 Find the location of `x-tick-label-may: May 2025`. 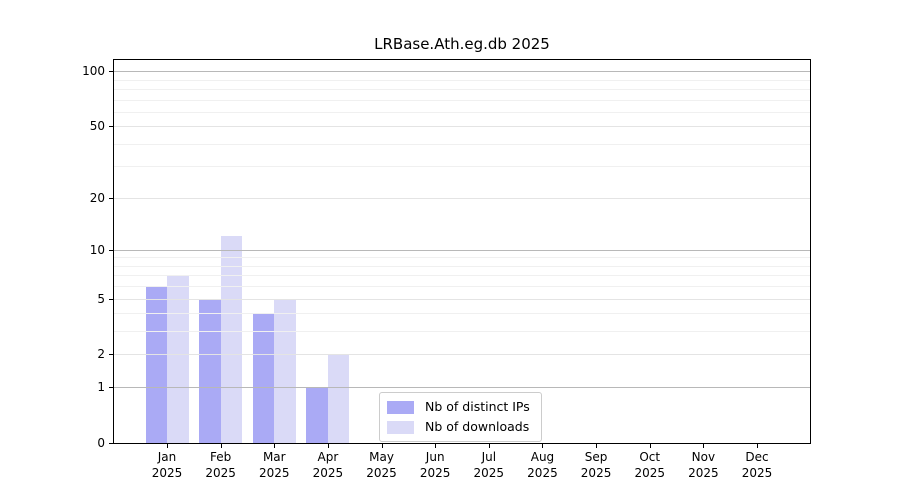

x-tick-label-may: May 2025 is located at coordinates (381, 465).